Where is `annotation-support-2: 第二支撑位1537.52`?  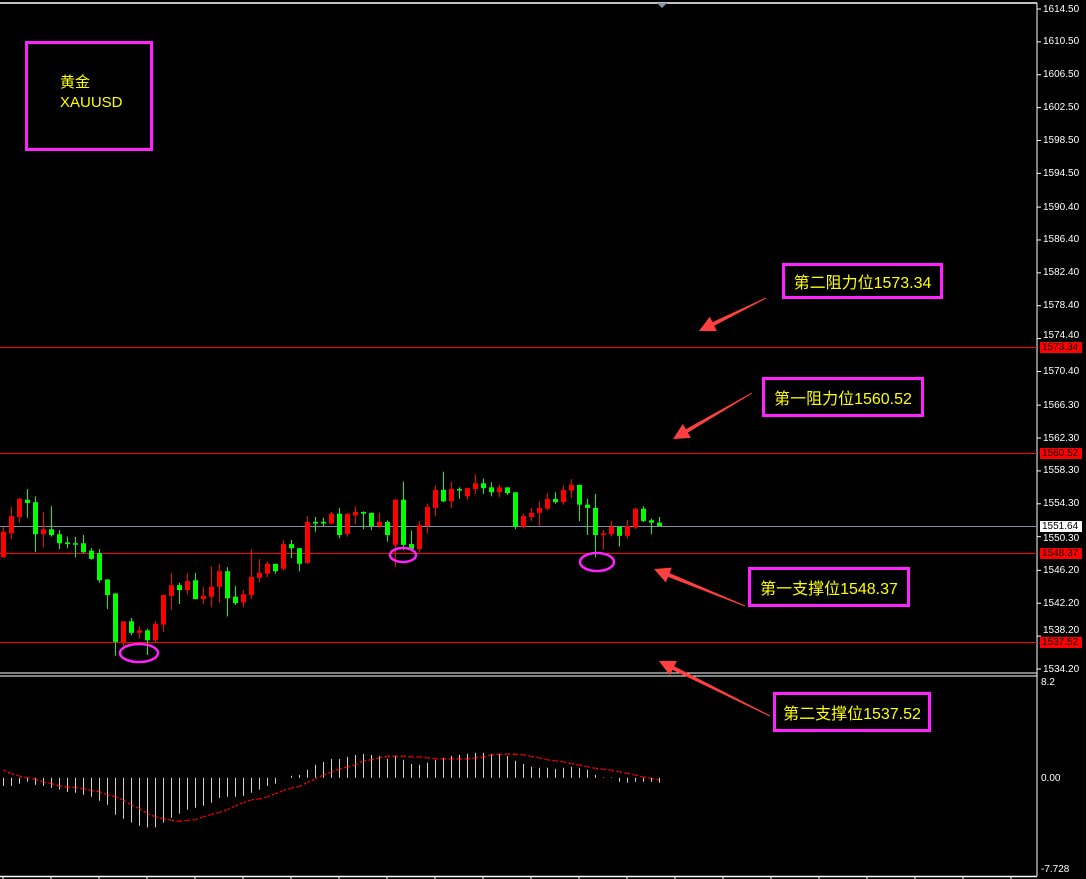
annotation-support-2: 第二支撑位1537.52 is located at coordinates (852, 712).